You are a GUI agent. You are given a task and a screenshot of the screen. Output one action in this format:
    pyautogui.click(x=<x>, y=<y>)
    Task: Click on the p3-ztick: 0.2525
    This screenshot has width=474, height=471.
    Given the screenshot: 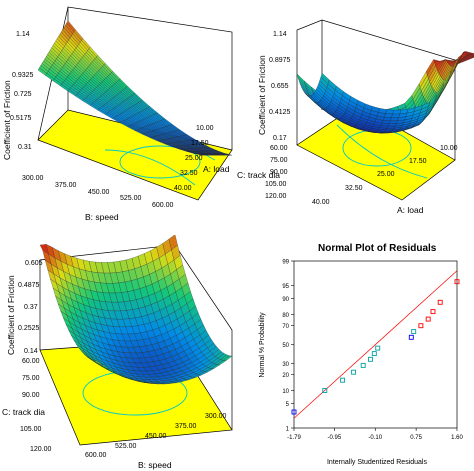 What is the action you would take?
    pyautogui.click(x=29, y=328)
    